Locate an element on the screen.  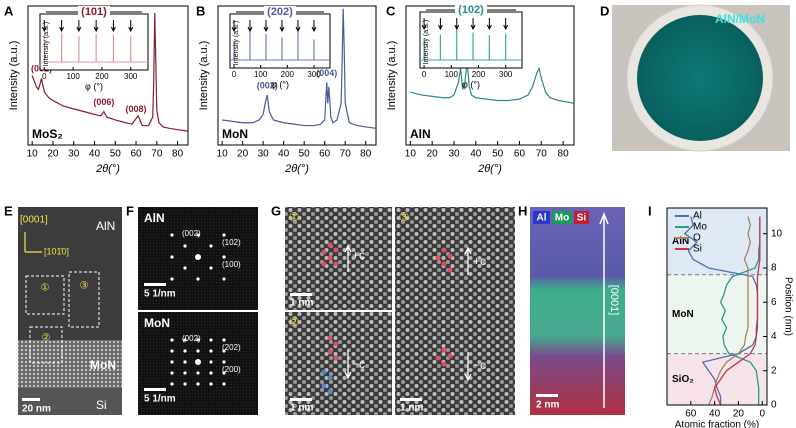
y-tick-label: 0 is located at coordinates (774, 405).